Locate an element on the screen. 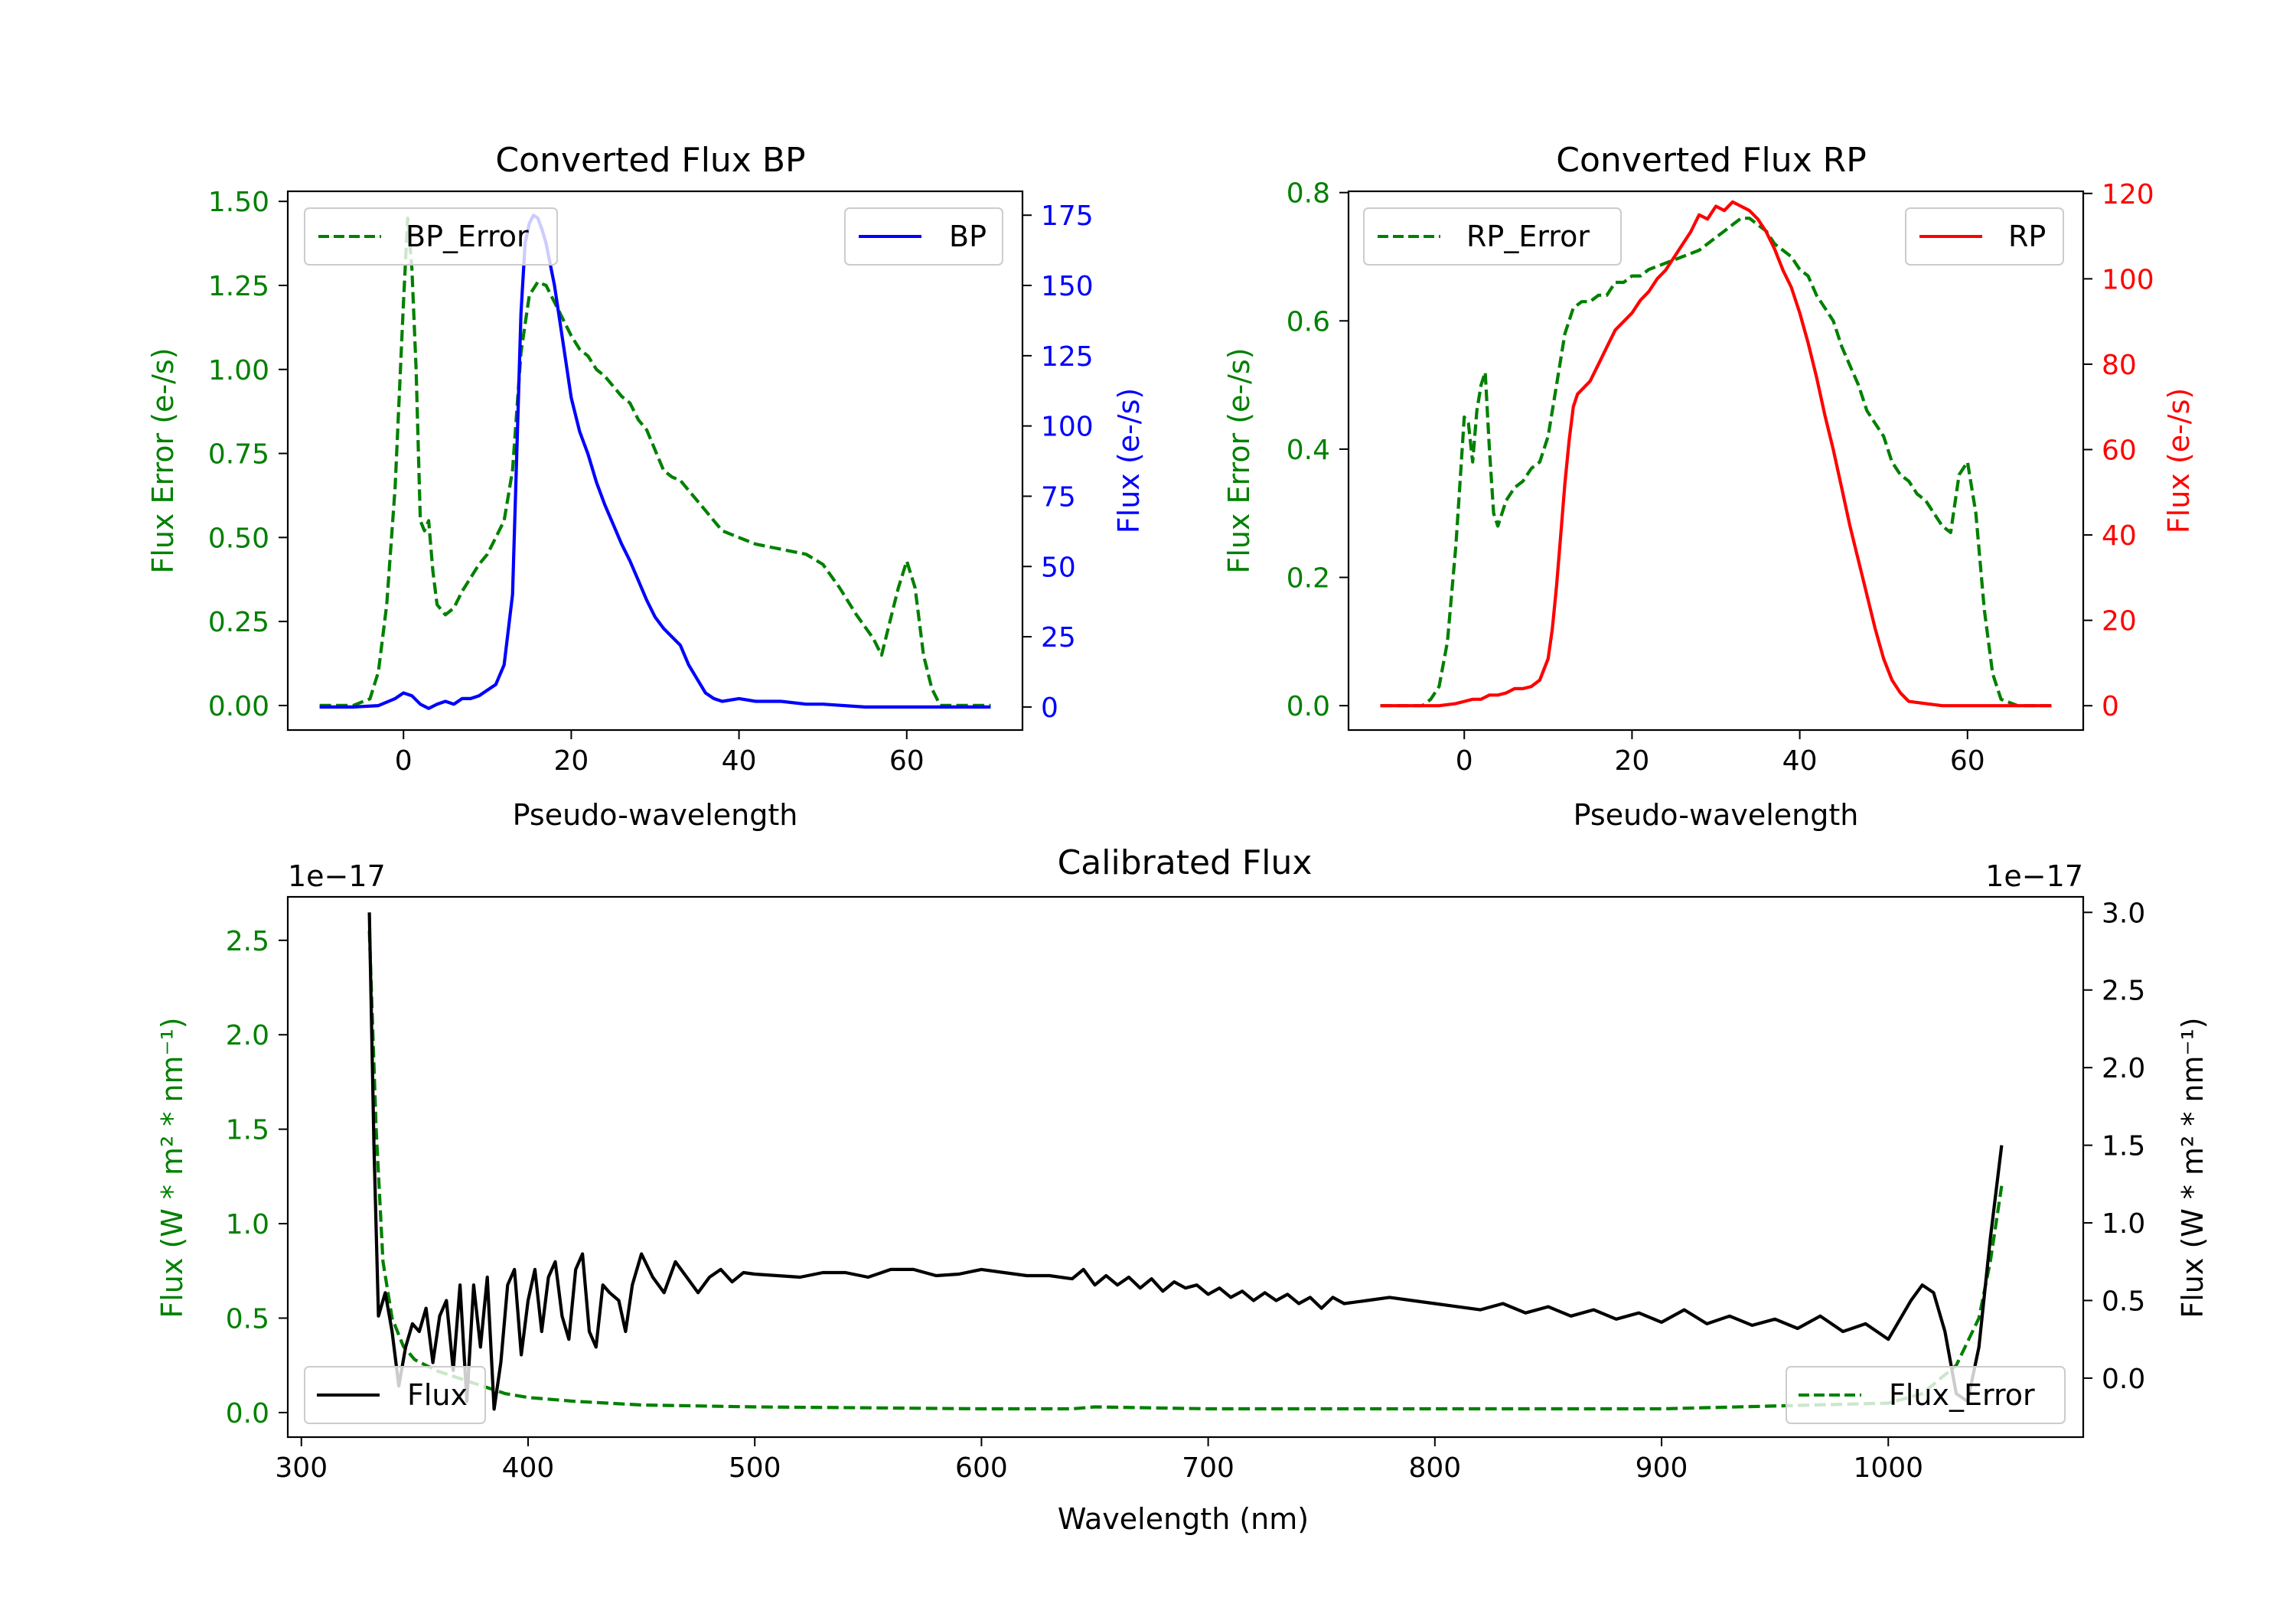 The image size is (2296, 1607). bp-ytick-right-label: 100 is located at coordinates (1067, 427).